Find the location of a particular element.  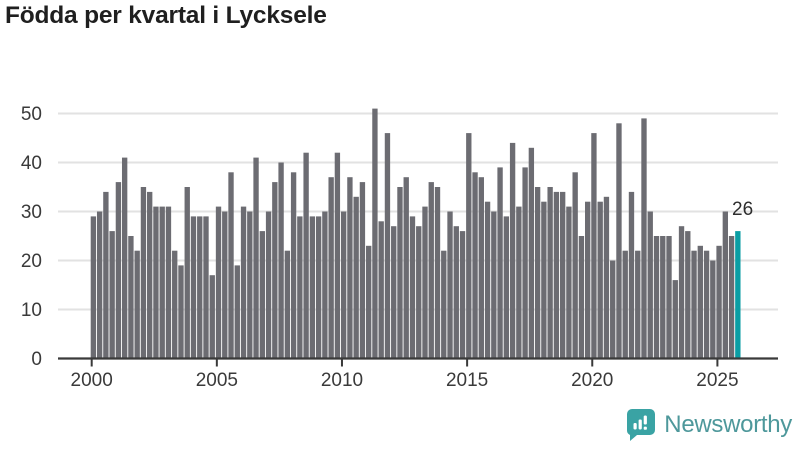

newsworthy-logo-text: Newsworthy is located at coordinates (728, 424).